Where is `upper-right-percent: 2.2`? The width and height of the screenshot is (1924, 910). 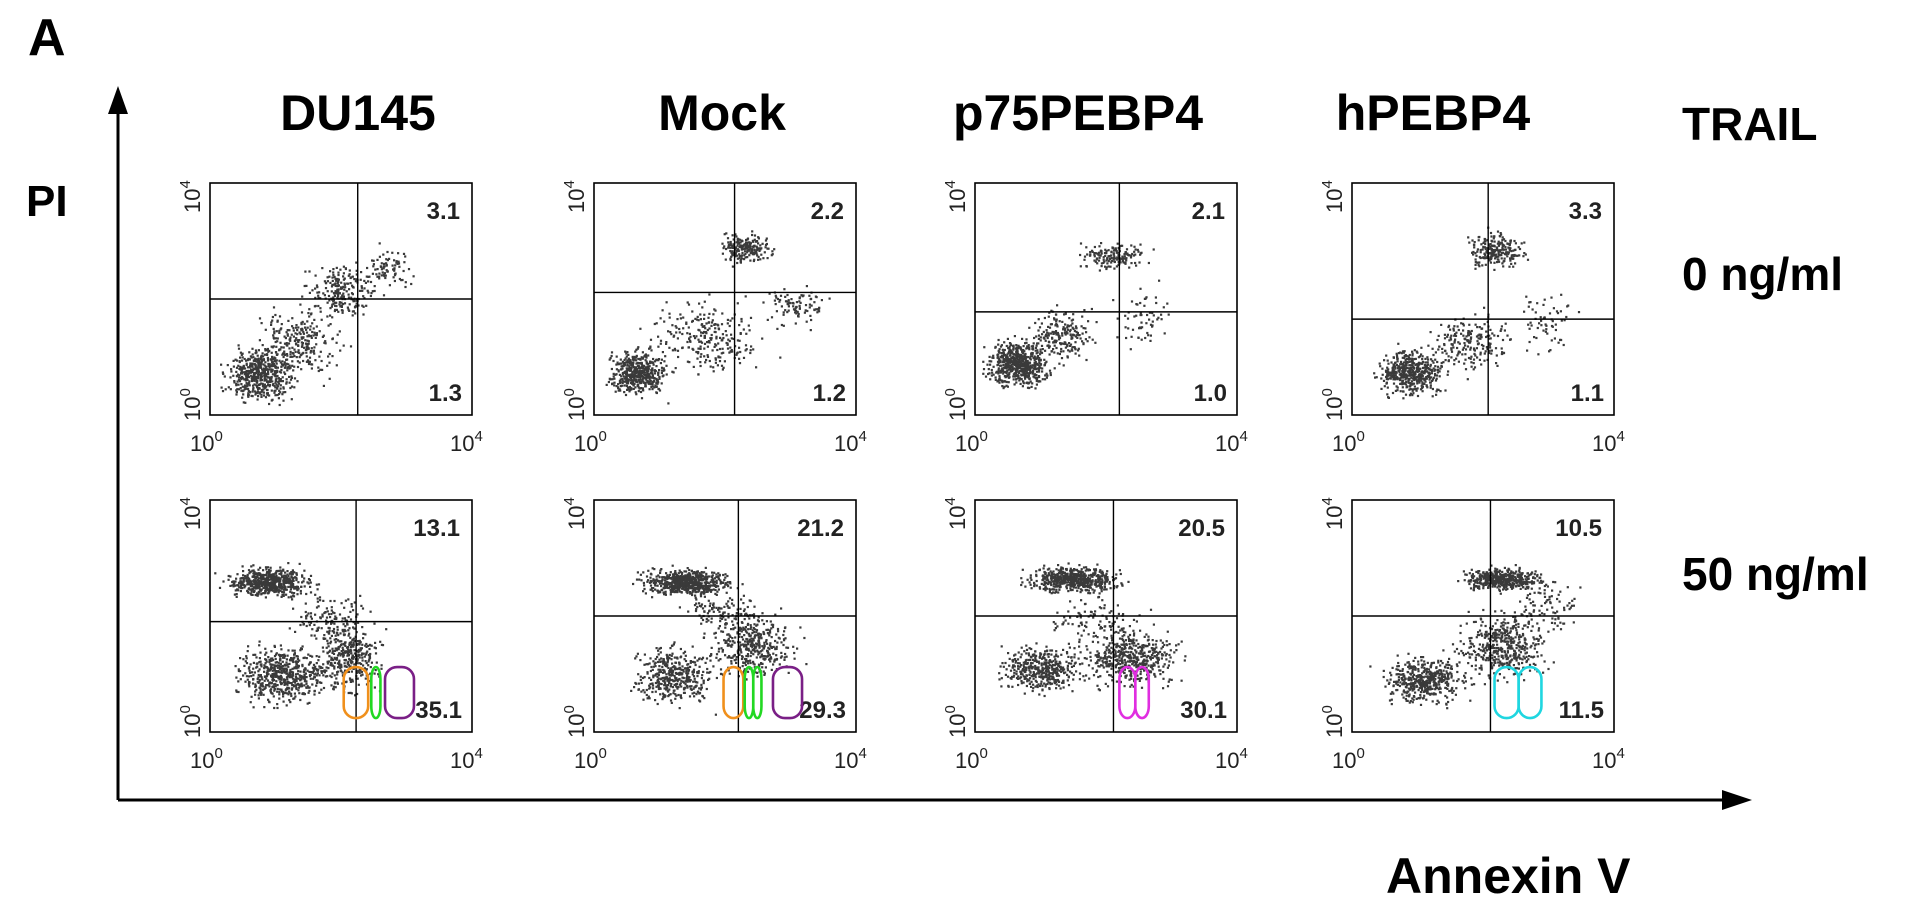 upper-right-percent: 2.2 is located at coordinates (827, 211).